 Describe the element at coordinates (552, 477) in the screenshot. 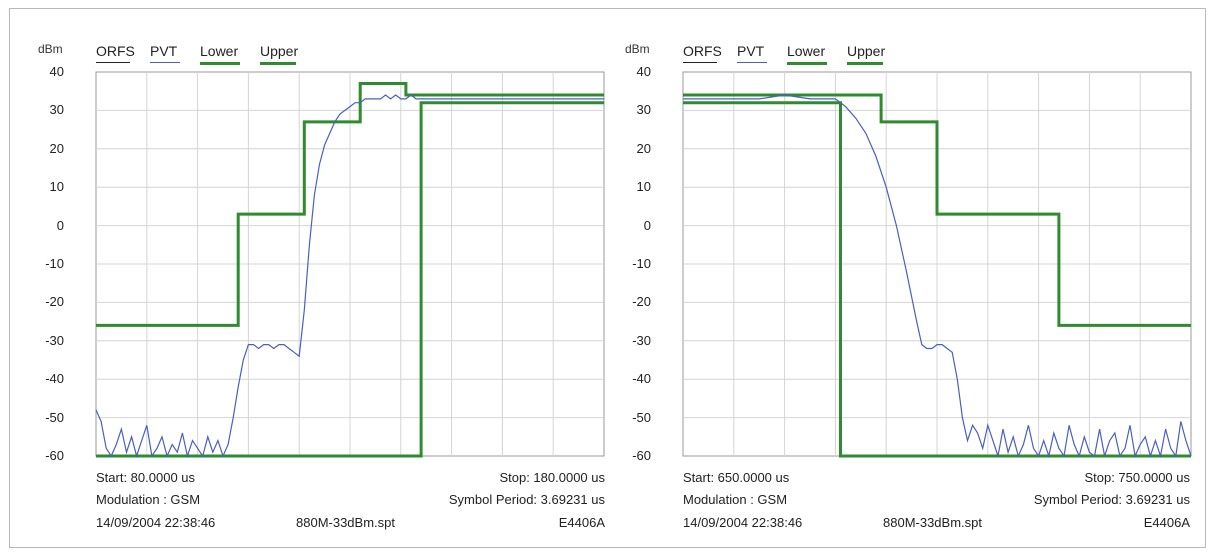

I see `stop-label: Stop: 180.0000 us` at that location.